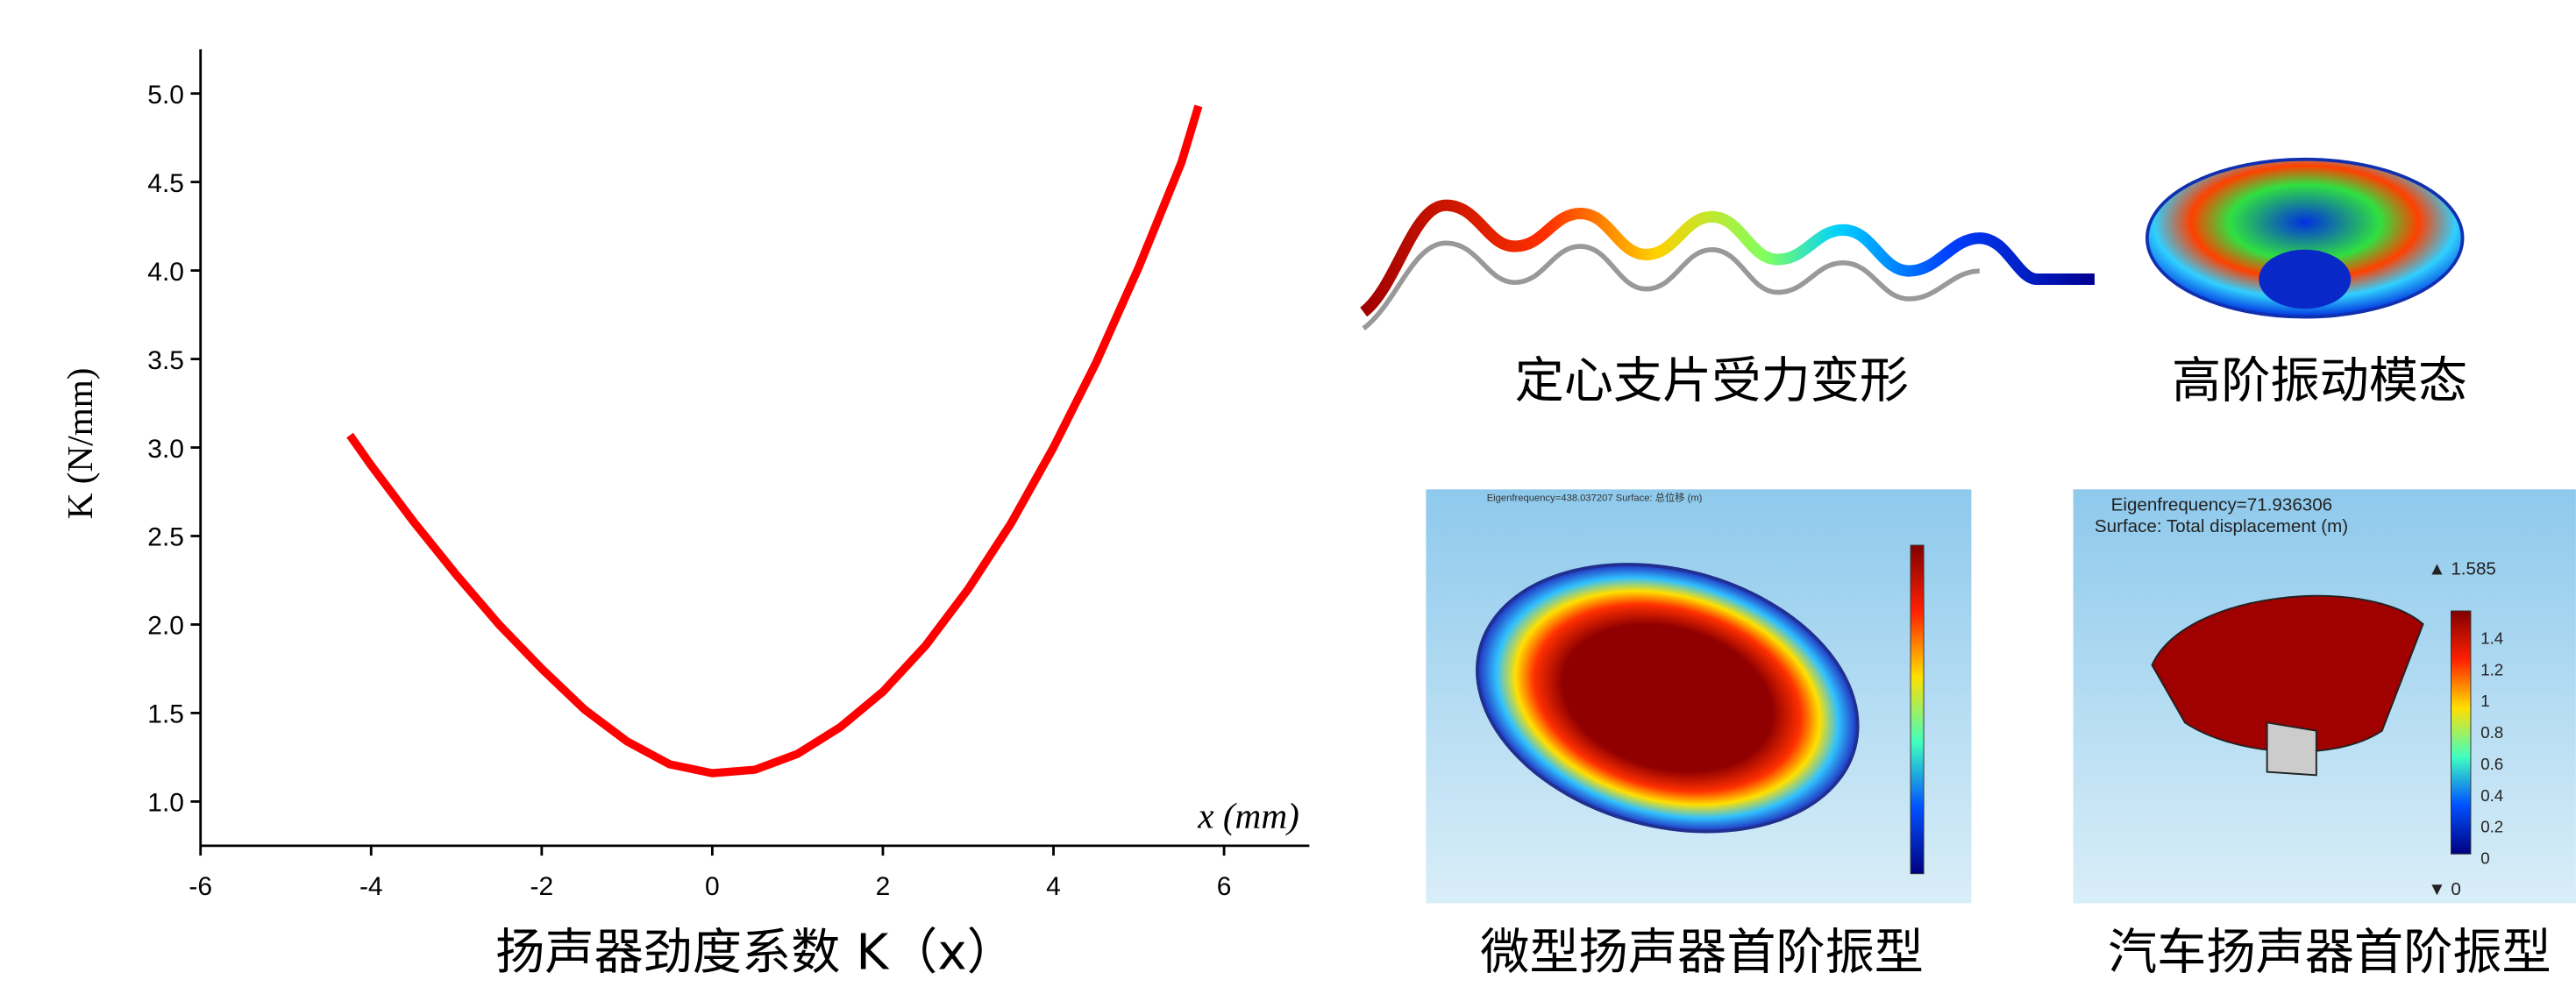  What do you see at coordinates (2329, 952) in the screenshot?
I see `panel-caption: 汽车扬声器首阶振型` at bounding box center [2329, 952].